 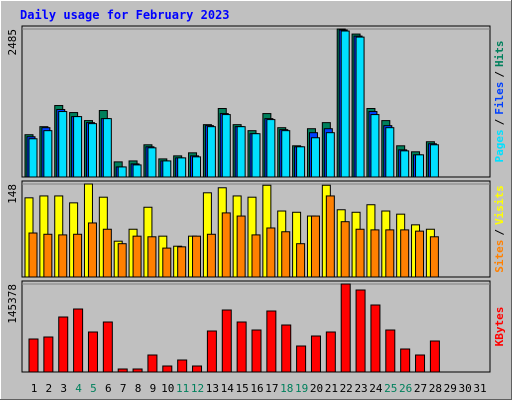 What do you see at coordinates (286, 388) in the screenshot?
I see `x-tick-label: 18` at bounding box center [286, 388].